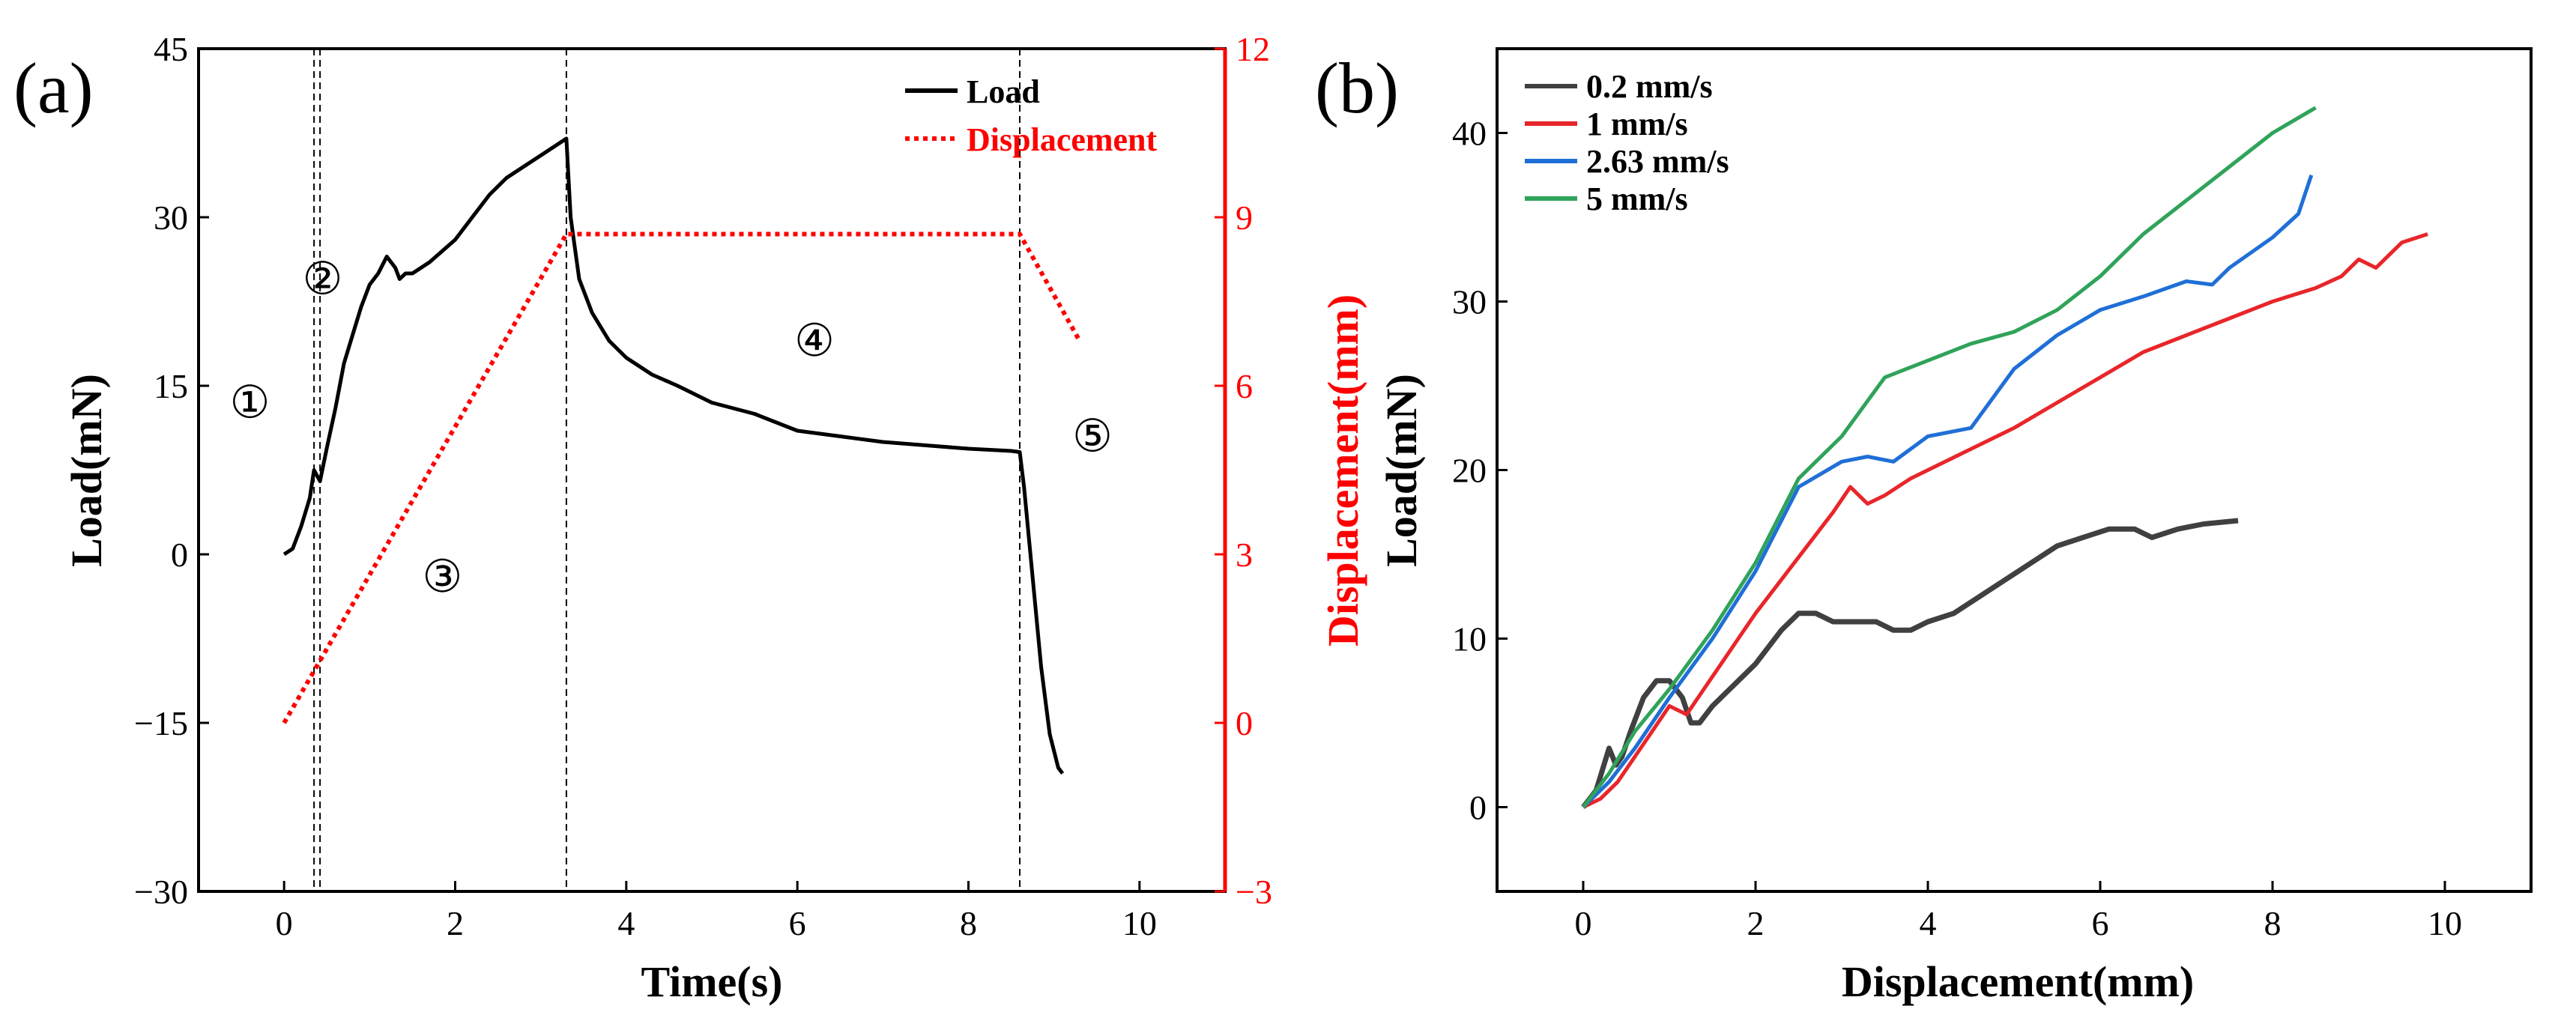 The height and width of the screenshot is (1030, 2576). I want to click on x-tick-label-b: 4, so click(1928, 923).